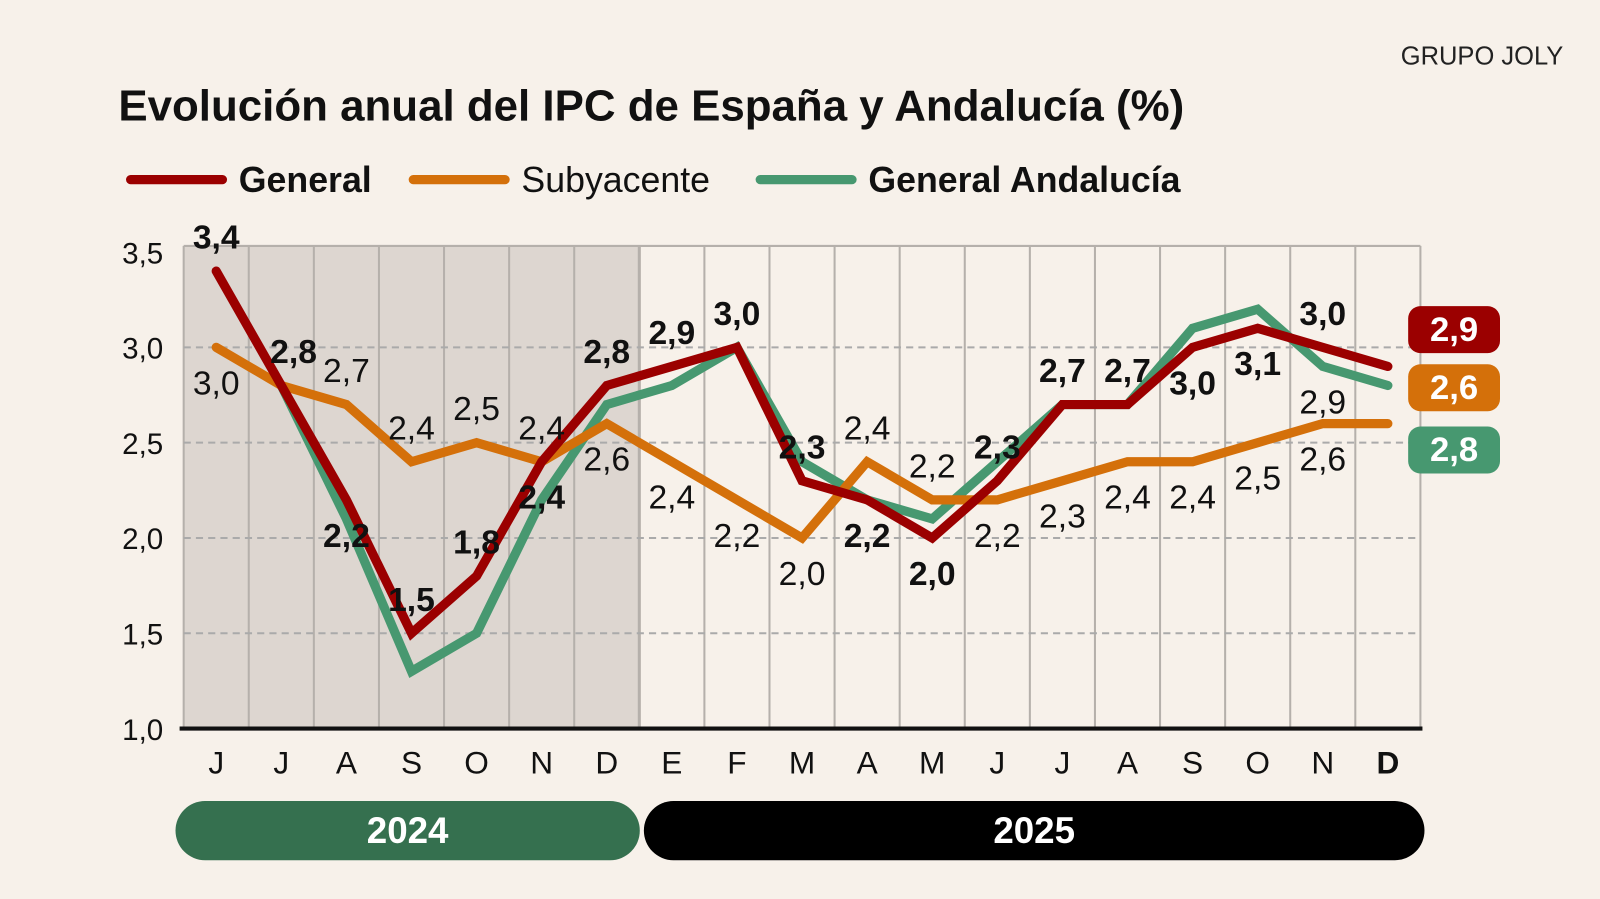 The image size is (1600, 899). Describe the element at coordinates (142, 253) in the screenshot. I see `y-tick-label: 3,5` at that location.